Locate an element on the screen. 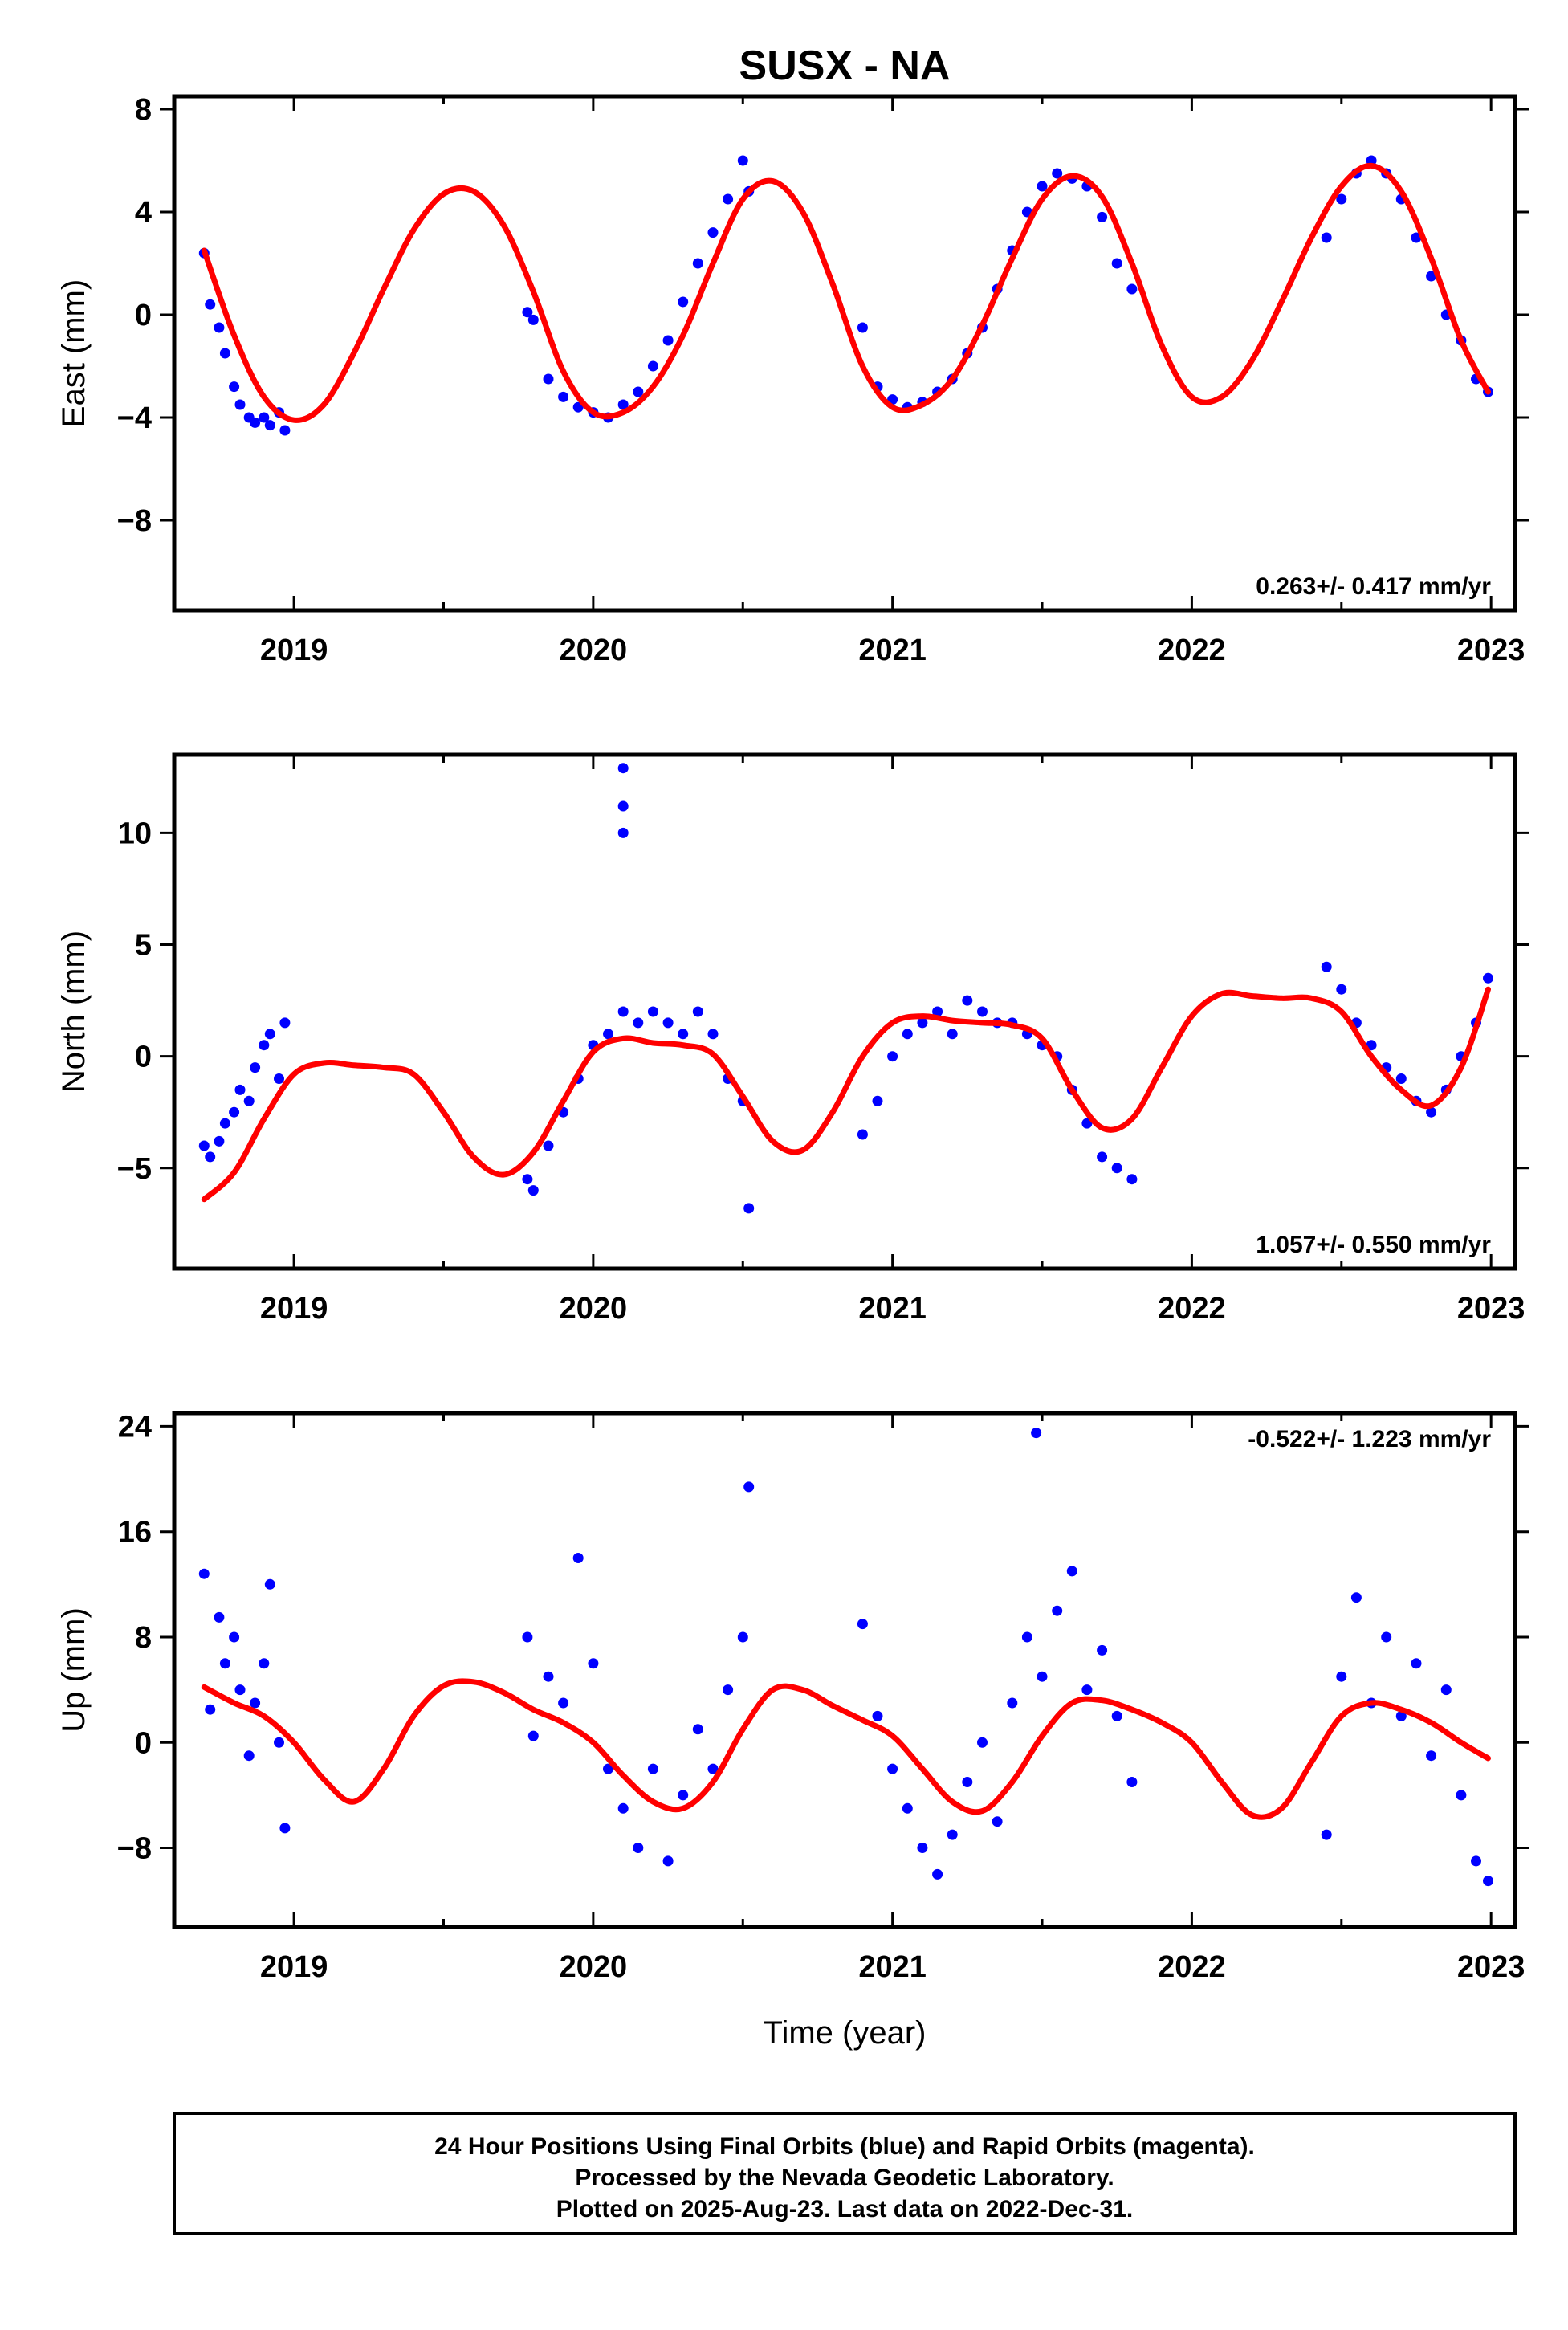  north-y-axis-label: North (mm) is located at coordinates (74, 1012).